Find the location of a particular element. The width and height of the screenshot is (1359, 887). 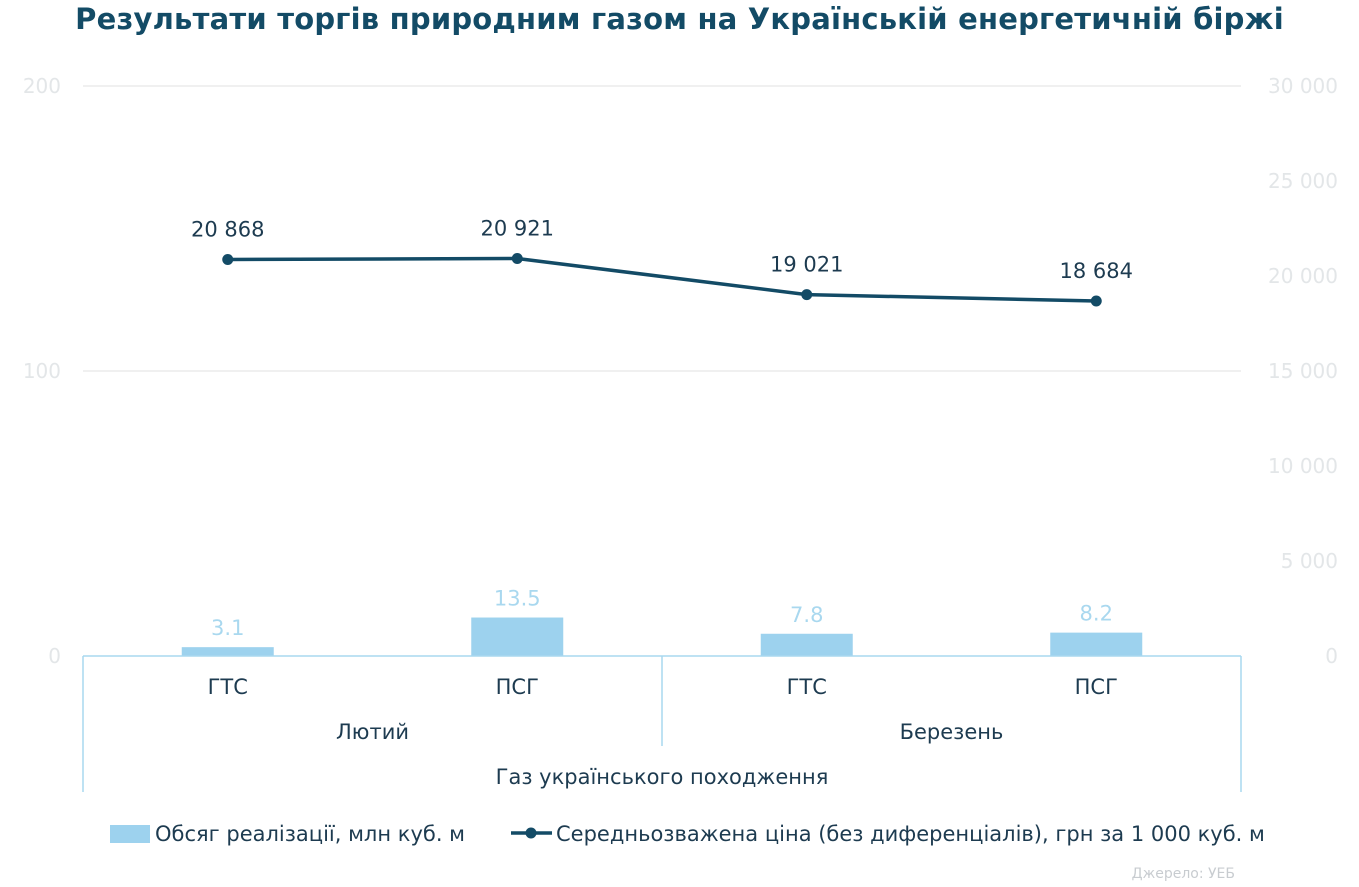

y-right-tick-label: 5 000 is located at coordinates (1309, 561).